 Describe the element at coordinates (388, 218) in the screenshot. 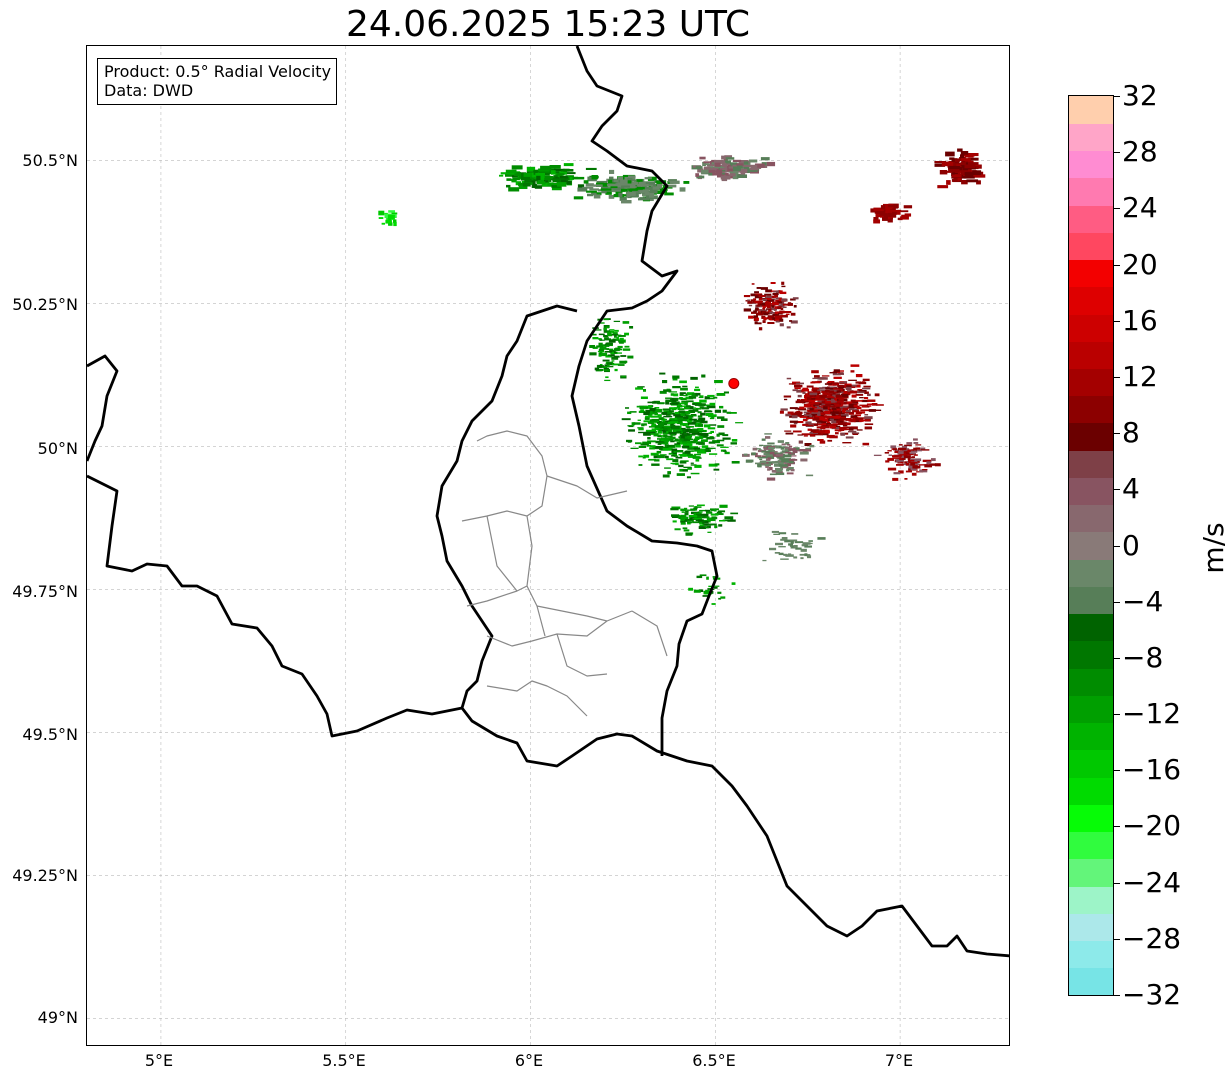

I see `echo-northwest-small` at that location.